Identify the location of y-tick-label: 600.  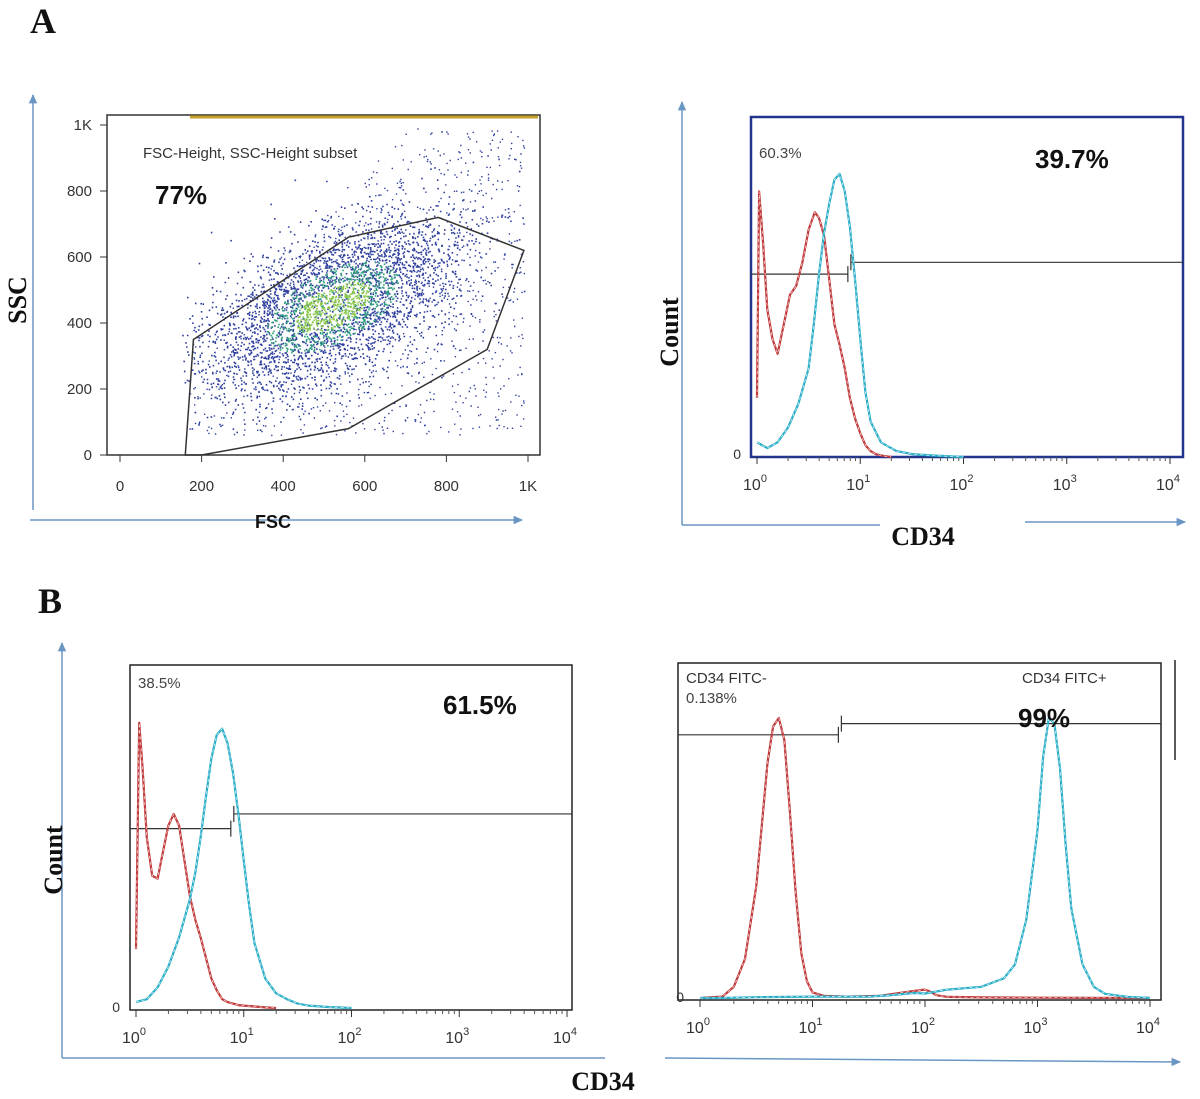
(79, 257).